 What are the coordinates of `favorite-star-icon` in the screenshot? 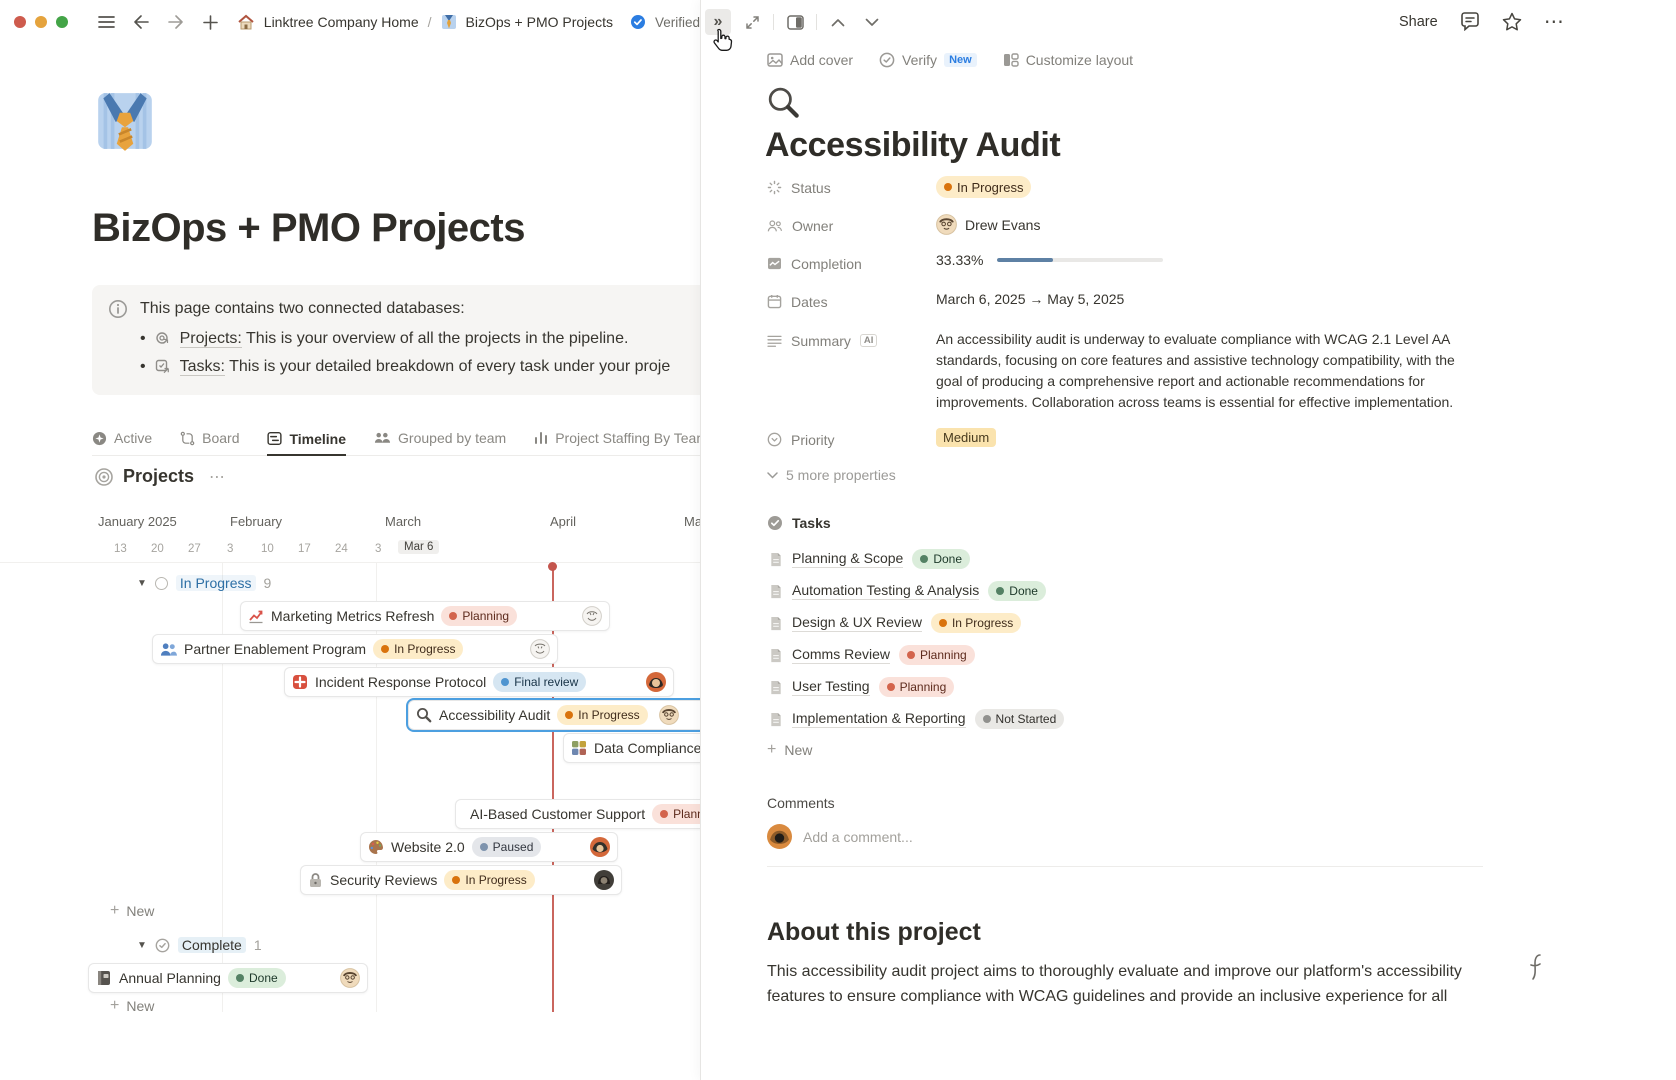 It's located at (1512, 21).